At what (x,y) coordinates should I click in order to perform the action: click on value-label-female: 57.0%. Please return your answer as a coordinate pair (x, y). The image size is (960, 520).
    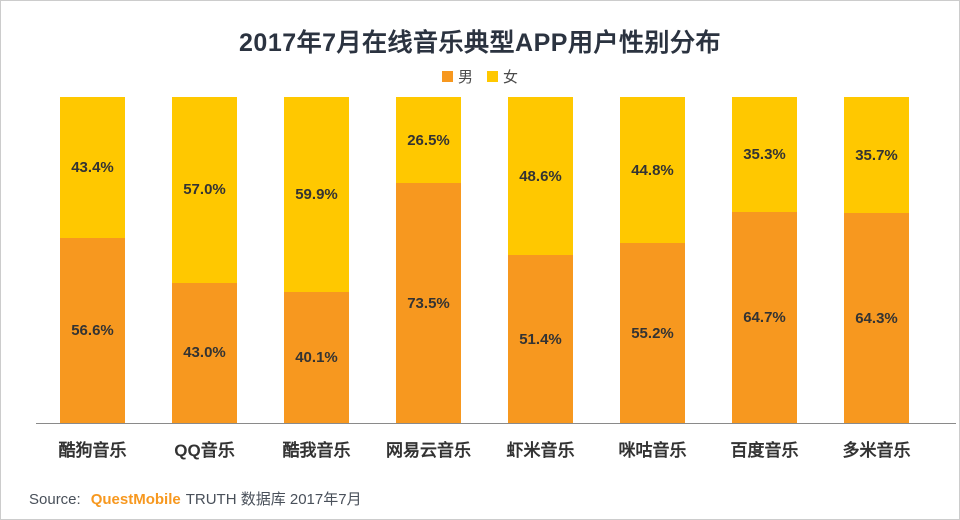
    Looking at the image, I should click on (204, 190).